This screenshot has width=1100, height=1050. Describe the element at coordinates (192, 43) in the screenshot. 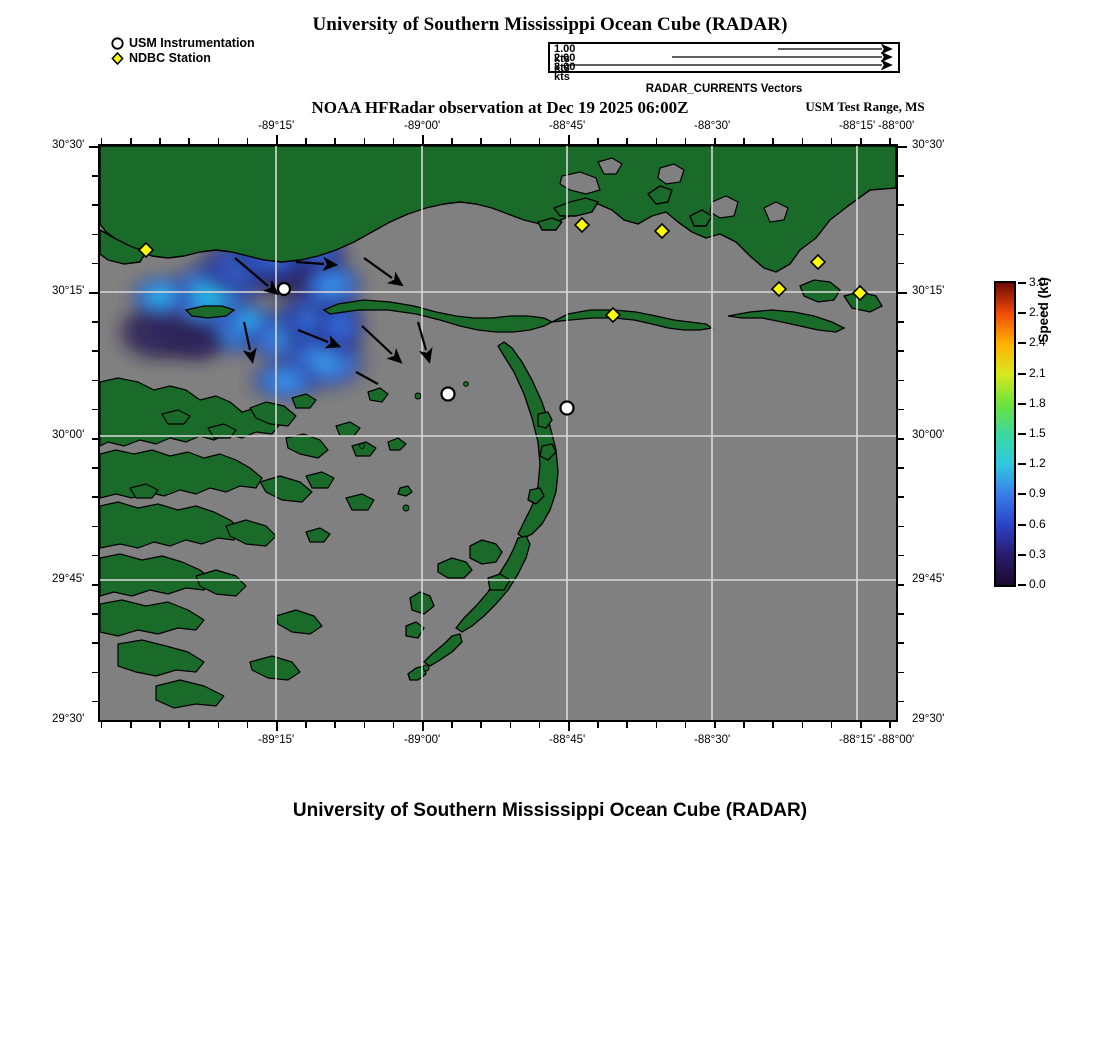

I see `legend-label-usm: USM Instrumentation` at that location.